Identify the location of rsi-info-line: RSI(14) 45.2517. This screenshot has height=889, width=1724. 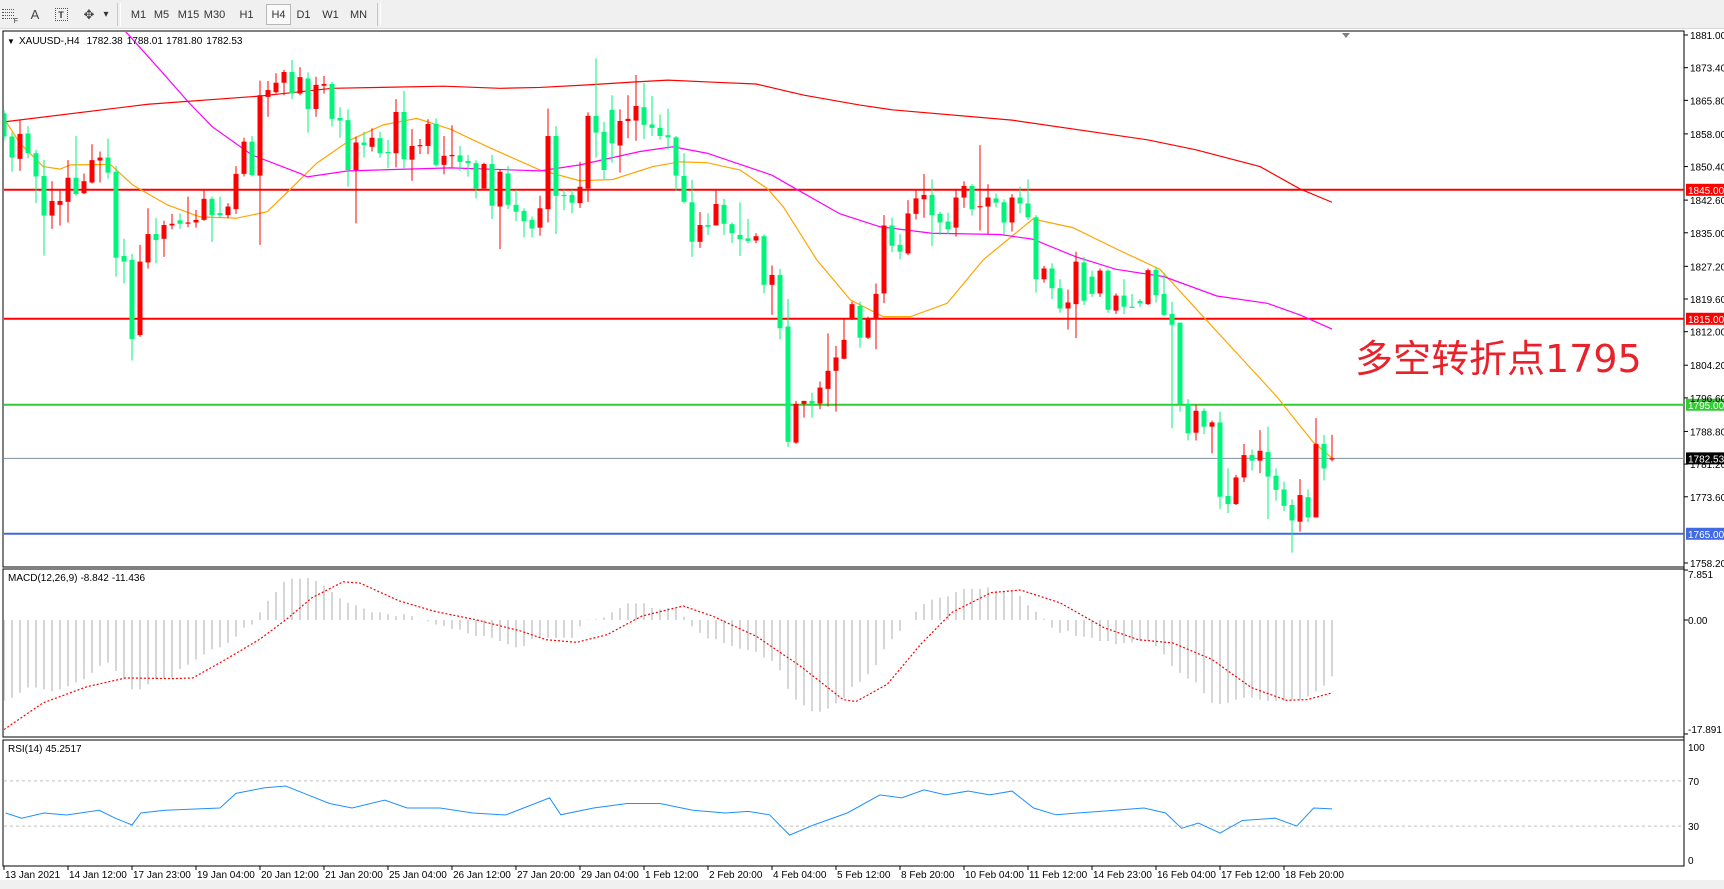
(45, 749).